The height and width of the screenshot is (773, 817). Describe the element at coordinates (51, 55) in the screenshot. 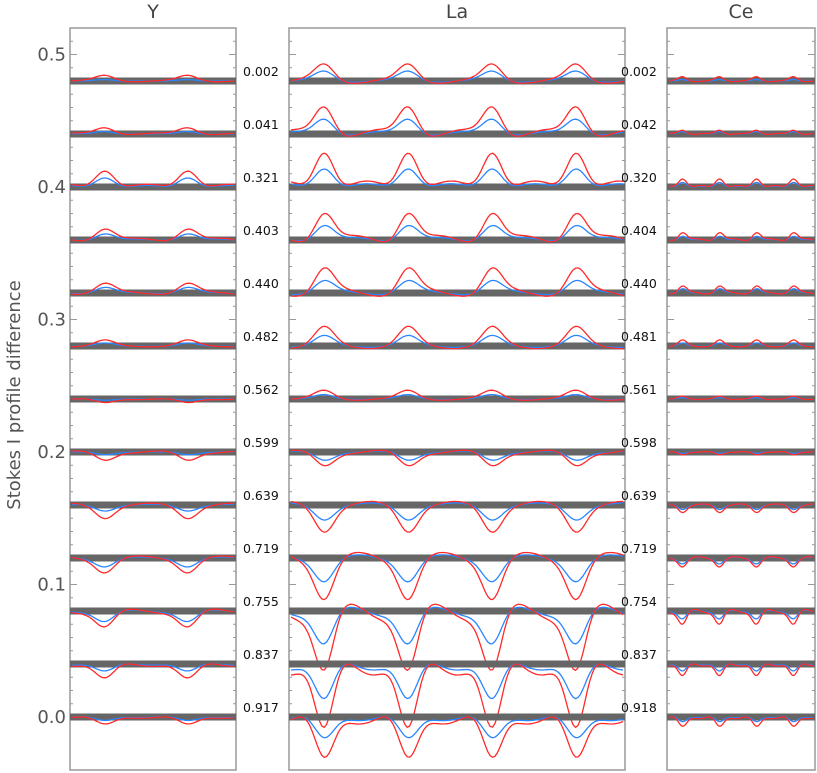

I see `y-tick-label: 0.5` at that location.